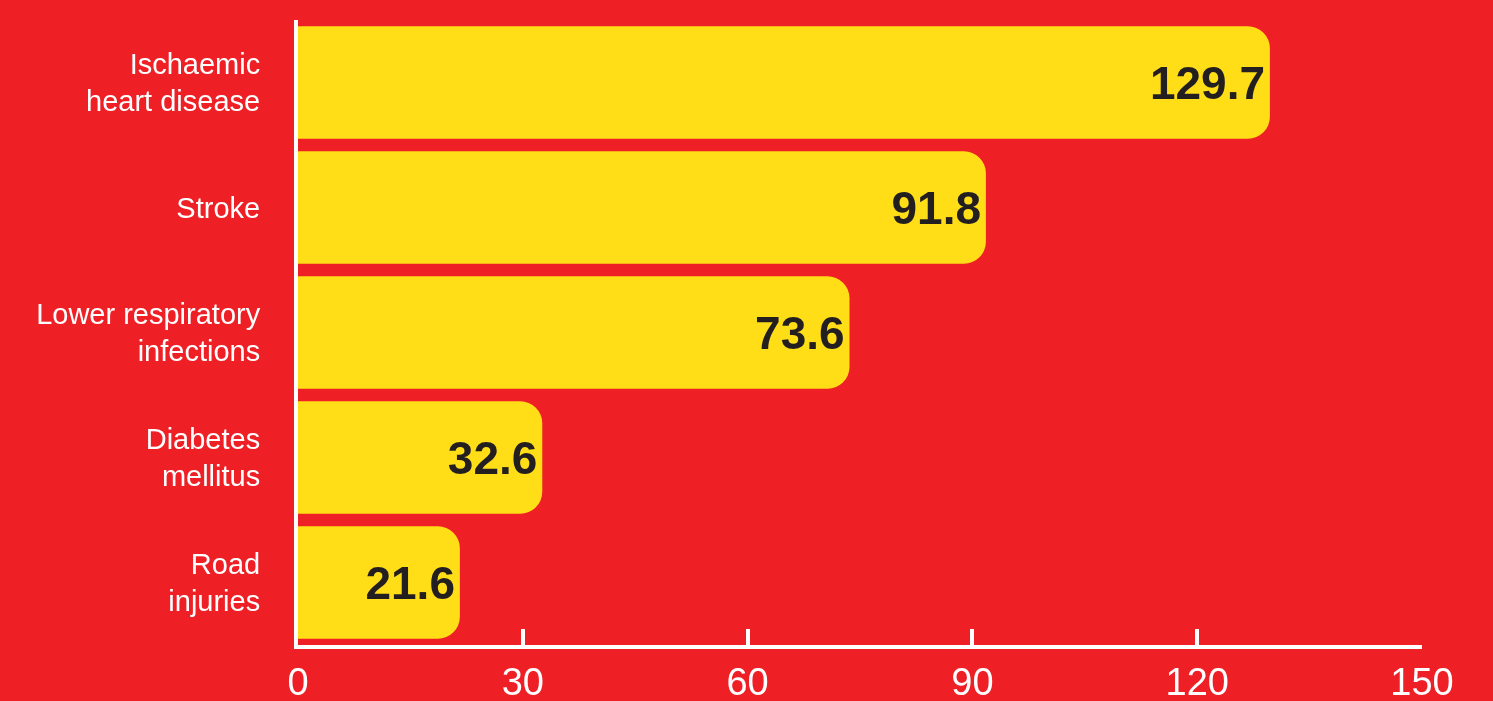  What do you see at coordinates (492, 457) in the screenshot?
I see `data-label: 32.6` at bounding box center [492, 457].